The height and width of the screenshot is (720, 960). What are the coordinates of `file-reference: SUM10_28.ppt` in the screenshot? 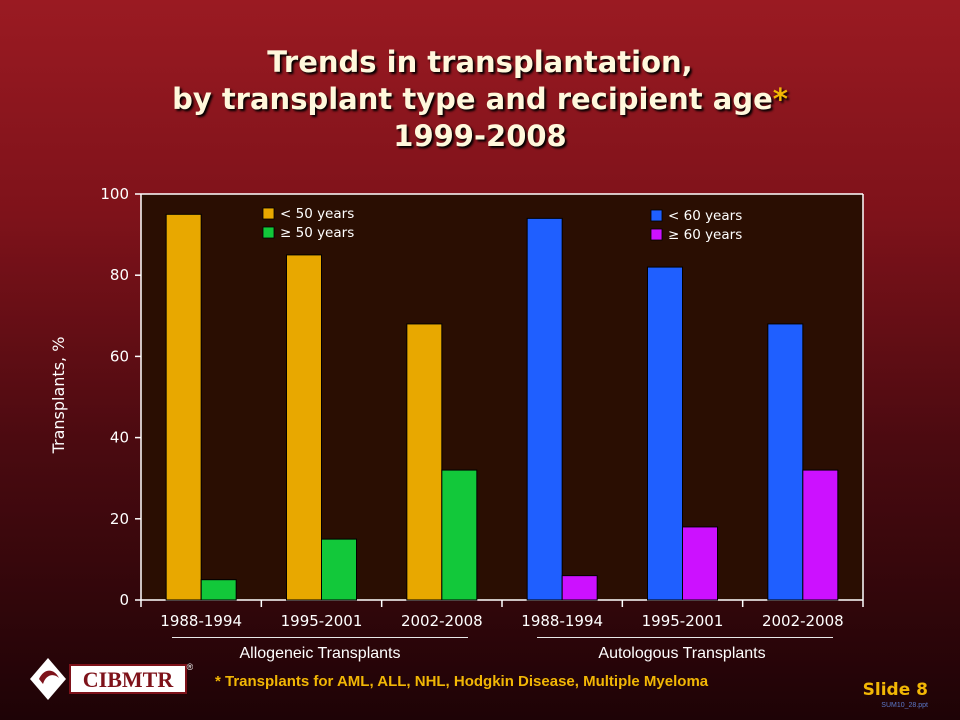 It's located at (904, 705).